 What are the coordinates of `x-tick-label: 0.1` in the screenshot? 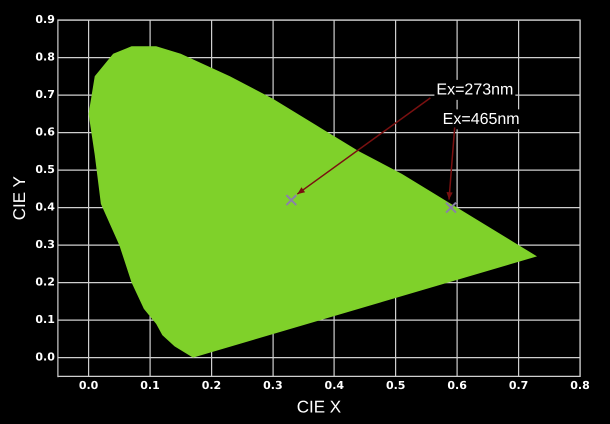 It's located at (150, 385).